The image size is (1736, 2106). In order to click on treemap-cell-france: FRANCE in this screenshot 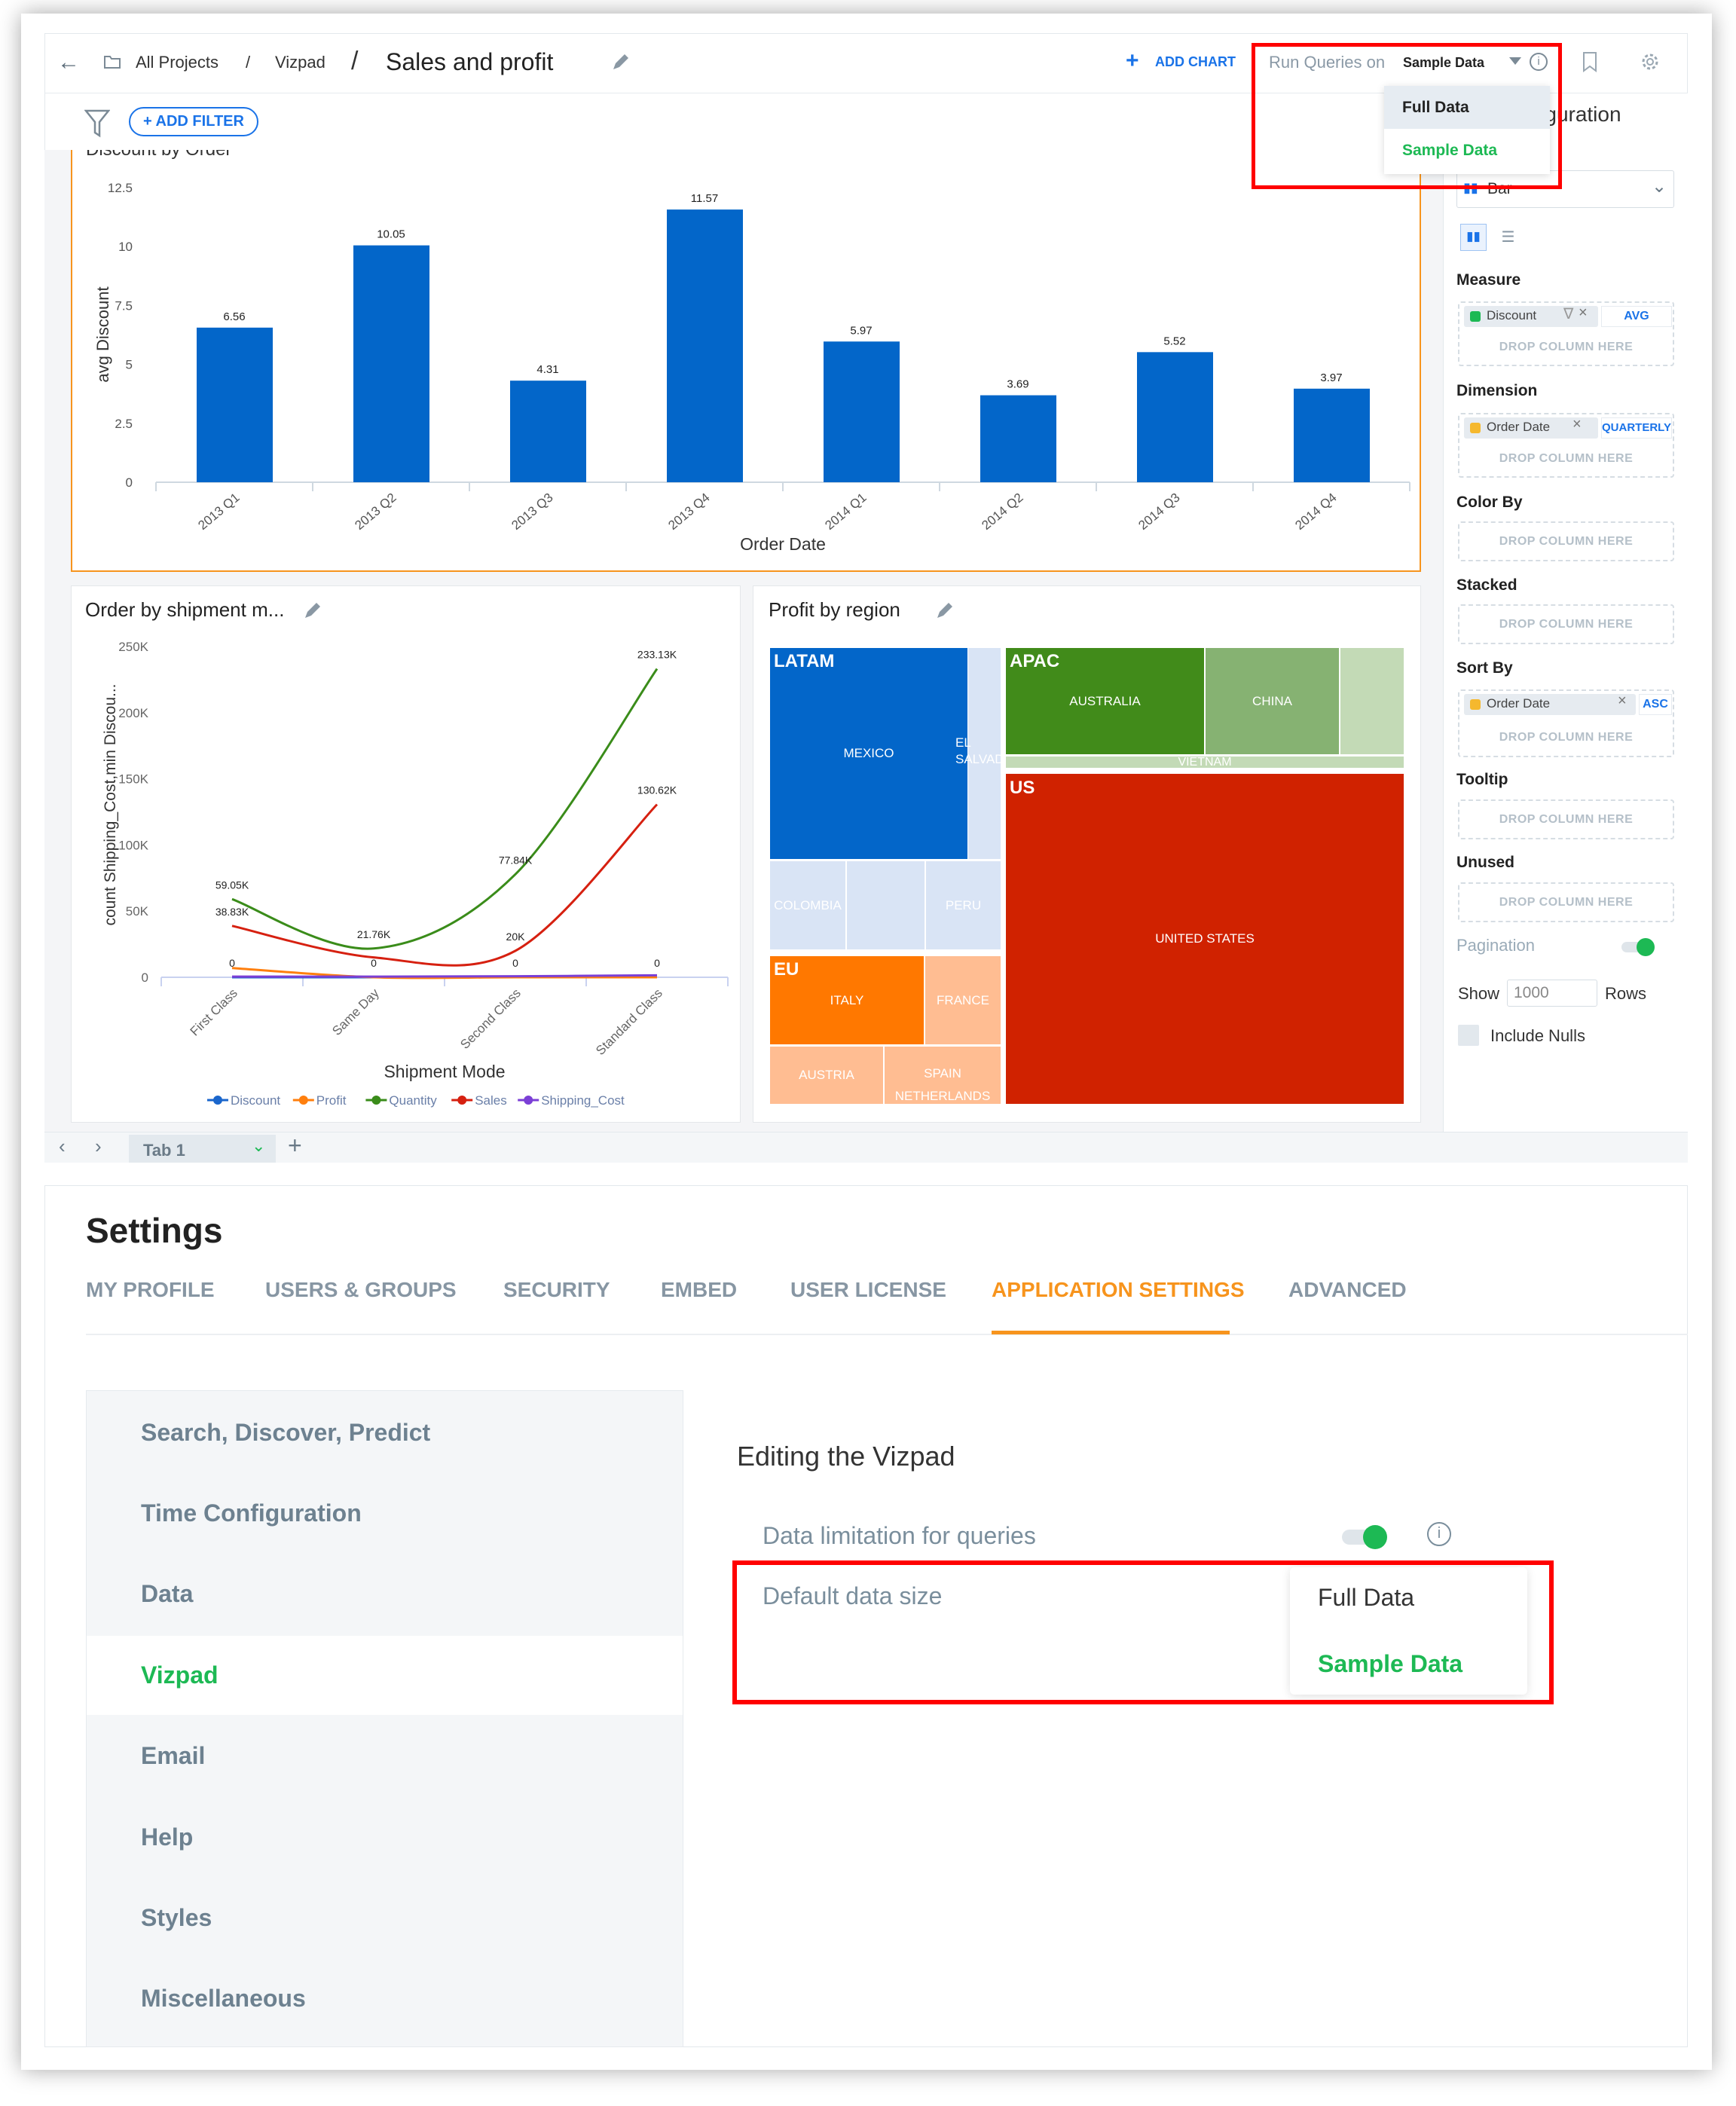, I will do `click(963, 1000)`.